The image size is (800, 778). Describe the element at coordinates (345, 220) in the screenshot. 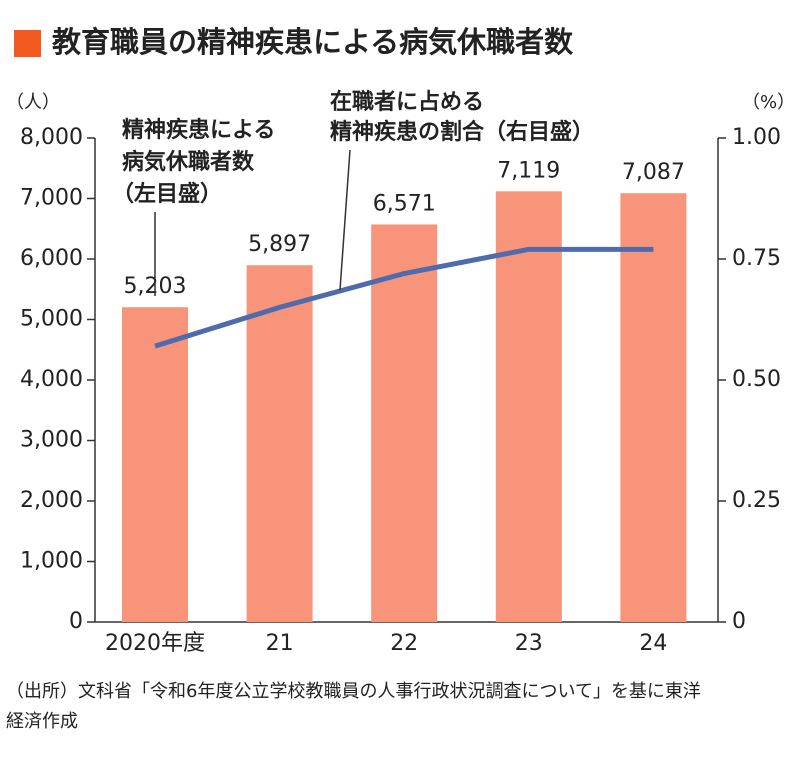

I see `leader-line` at that location.